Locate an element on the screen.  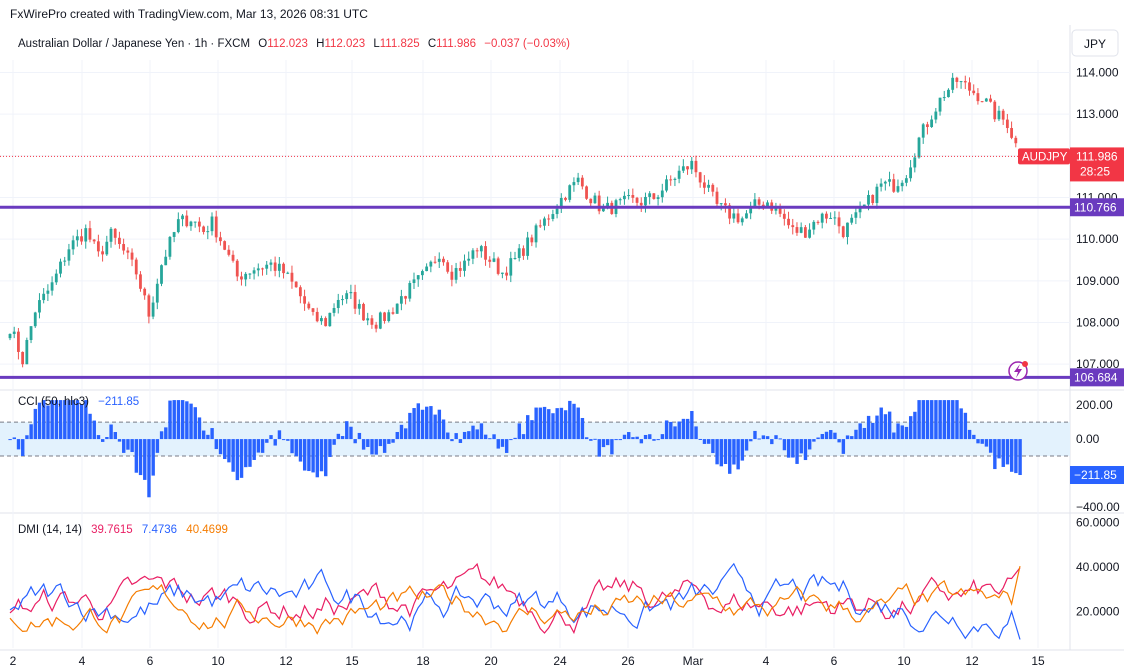
price-badge-value: 111.986 is located at coordinates (1097, 156).